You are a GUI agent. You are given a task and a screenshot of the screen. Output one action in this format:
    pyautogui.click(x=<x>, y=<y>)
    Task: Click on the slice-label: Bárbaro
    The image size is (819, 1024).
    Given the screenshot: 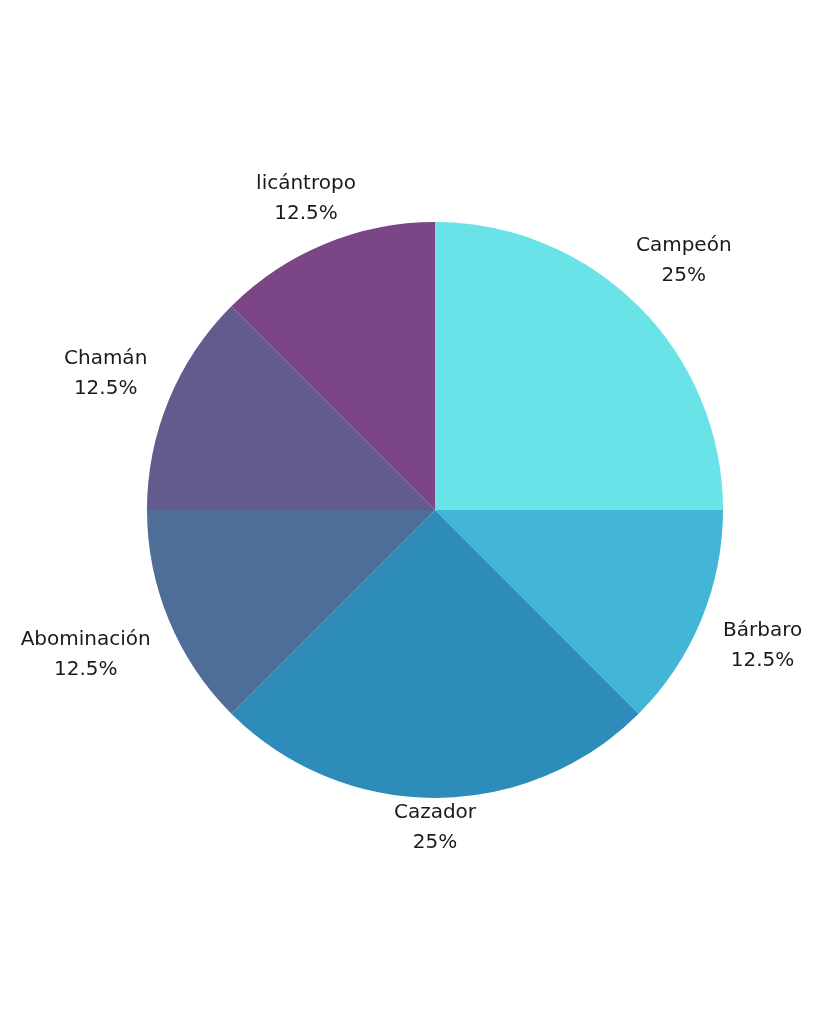 What is the action you would take?
    pyautogui.click(x=763, y=628)
    